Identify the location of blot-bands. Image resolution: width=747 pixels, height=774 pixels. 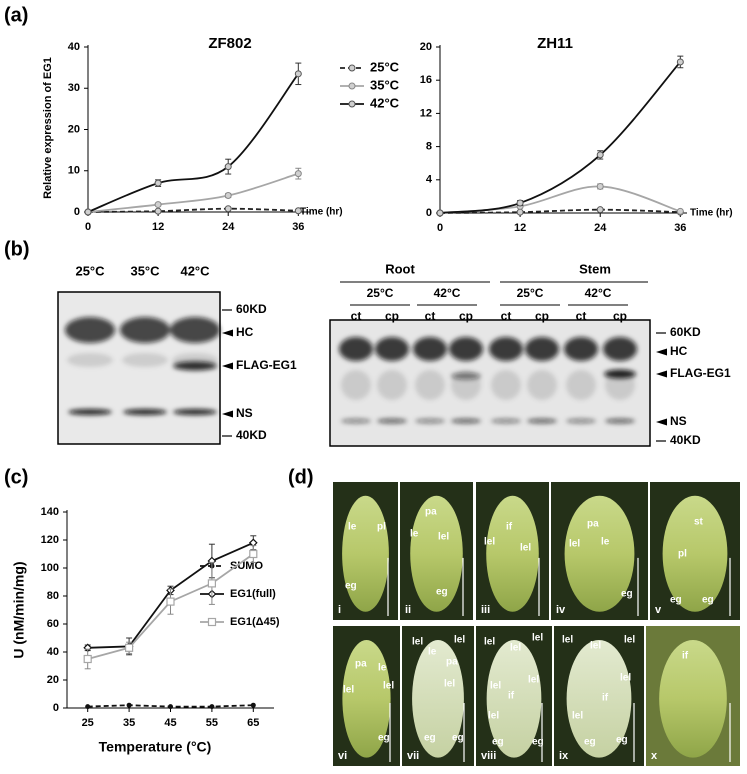
(351, 370).